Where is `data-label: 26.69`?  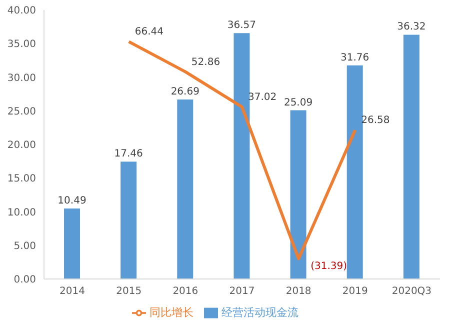
data-label: 26.69 is located at coordinates (185, 92).